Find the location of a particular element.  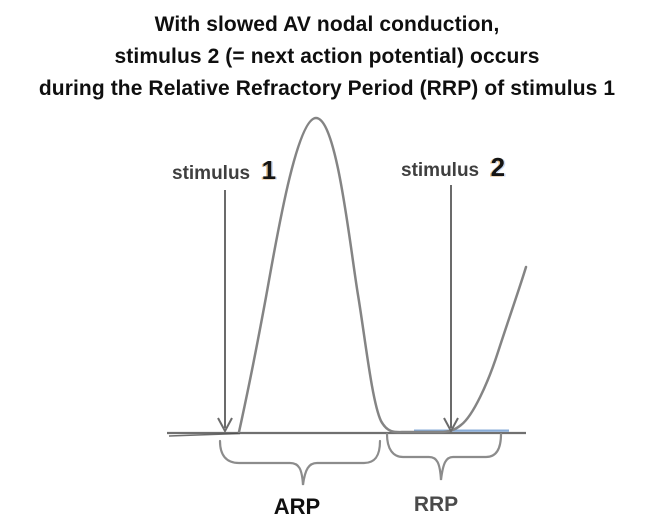

arp-brace is located at coordinates (300, 462).